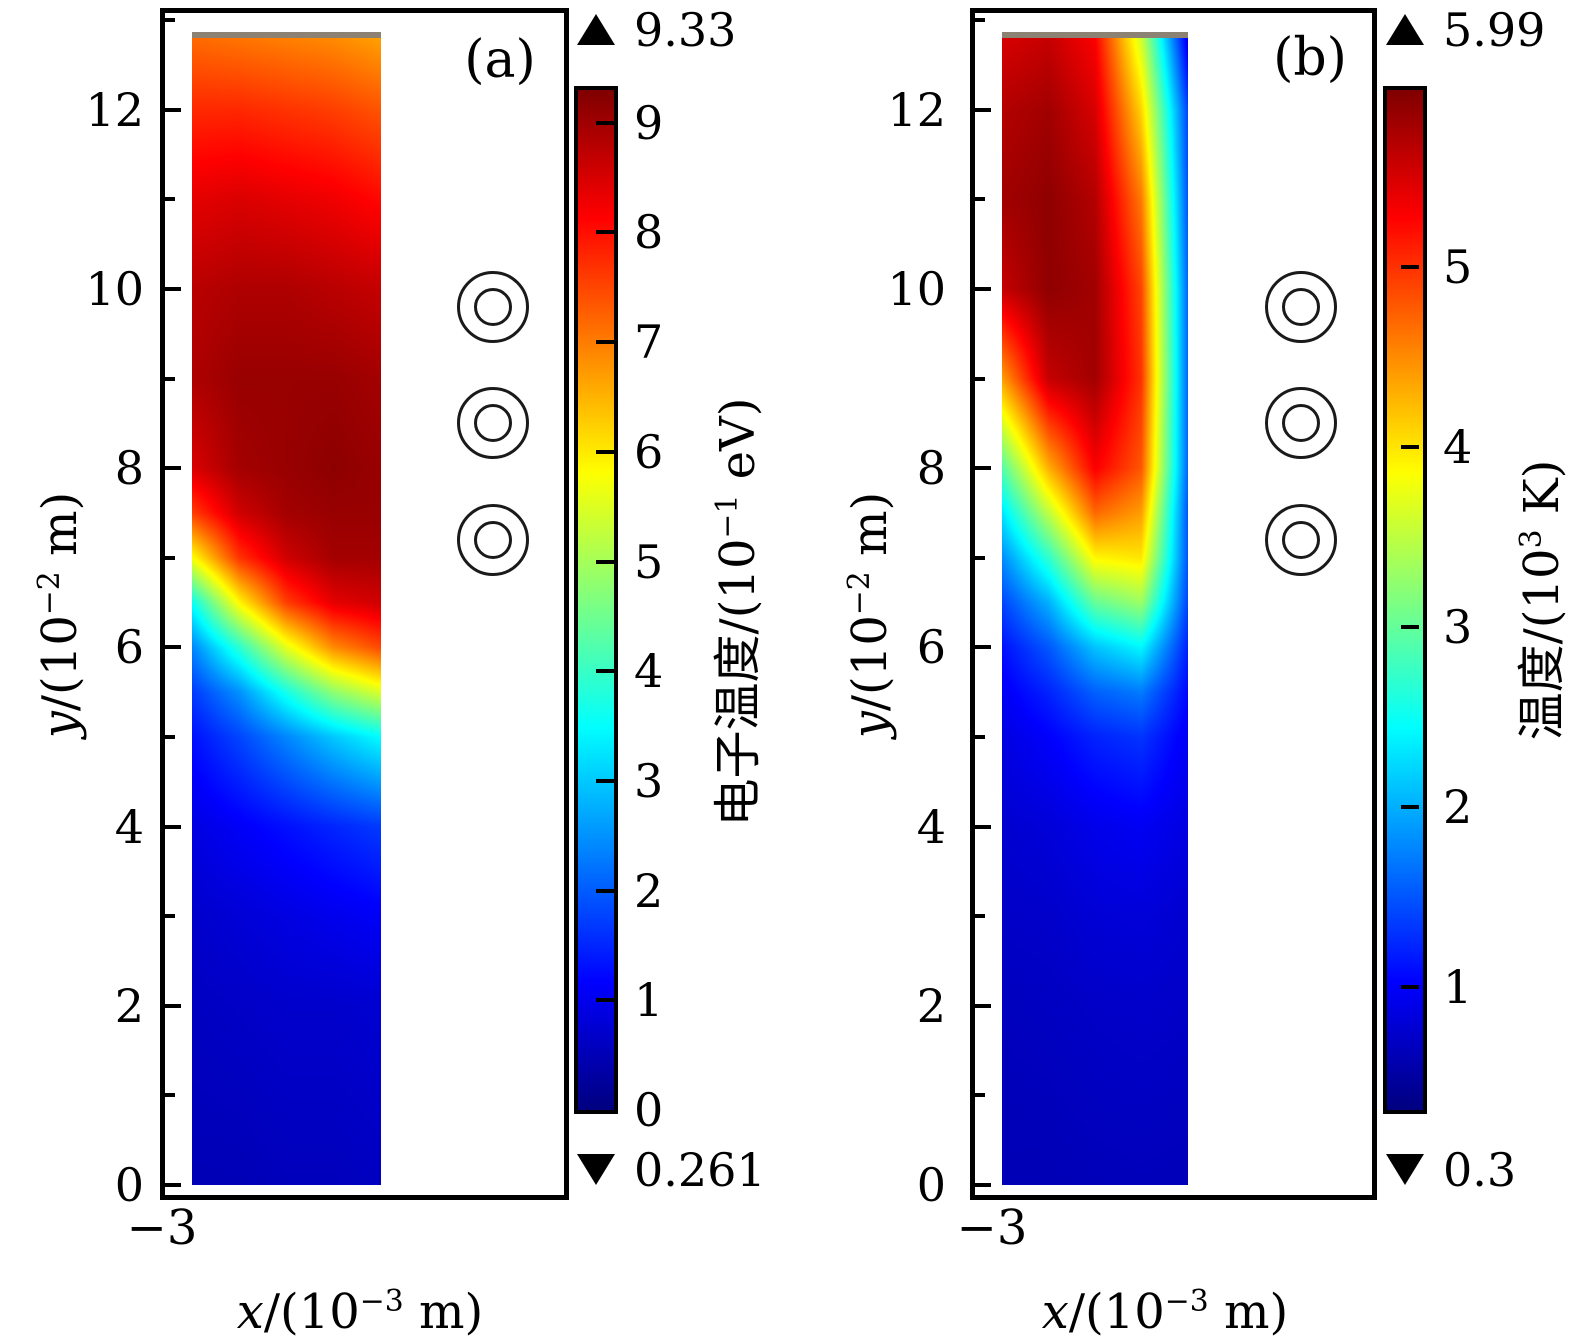 The height and width of the screenshot is (1339, 1575). What do you see at coordinates (114, 289) in the screenshot?
I see `y-tick-label-a: 10` at bounding box center [114, 289].